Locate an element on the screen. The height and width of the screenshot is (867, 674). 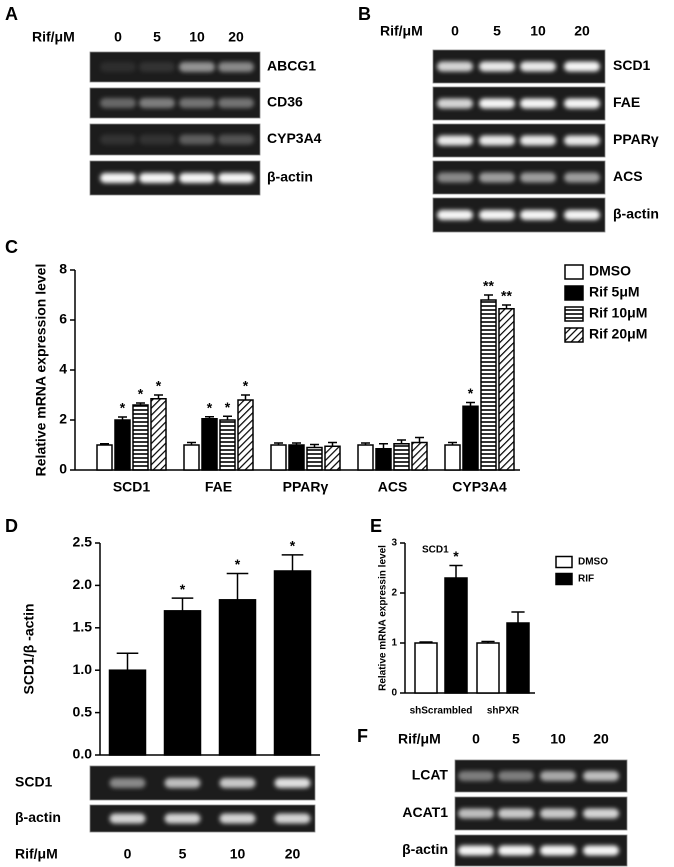
x-tick-label: PPARγ is located at coordinates (306, 487).